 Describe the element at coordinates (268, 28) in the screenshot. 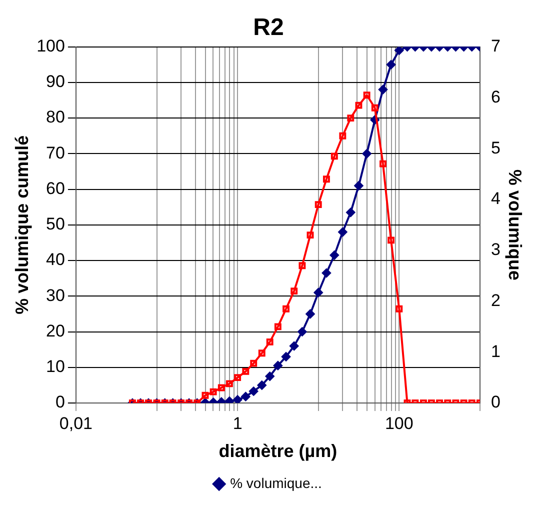

I see `chart-title: R2` at that location.